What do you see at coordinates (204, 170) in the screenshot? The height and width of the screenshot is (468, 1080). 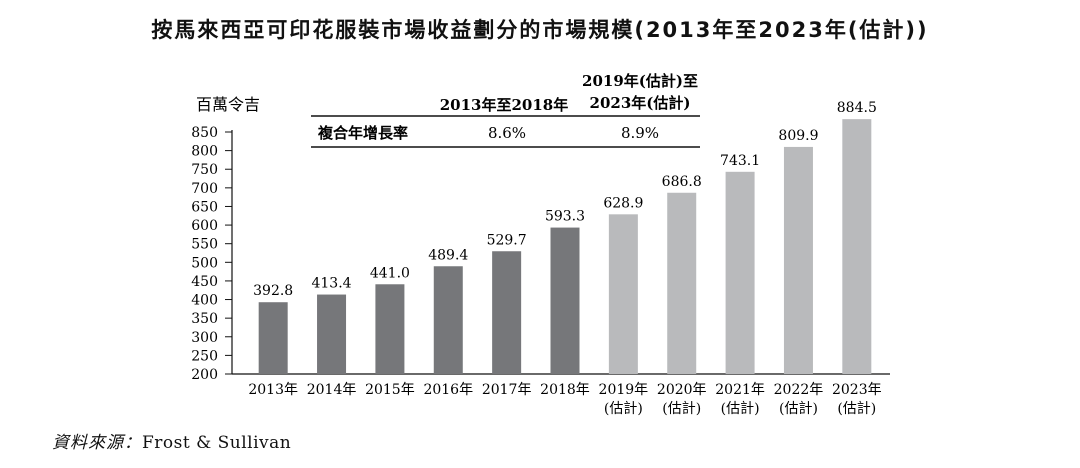 I see `y-tick-label: 750` at bounding box center [204, 170].